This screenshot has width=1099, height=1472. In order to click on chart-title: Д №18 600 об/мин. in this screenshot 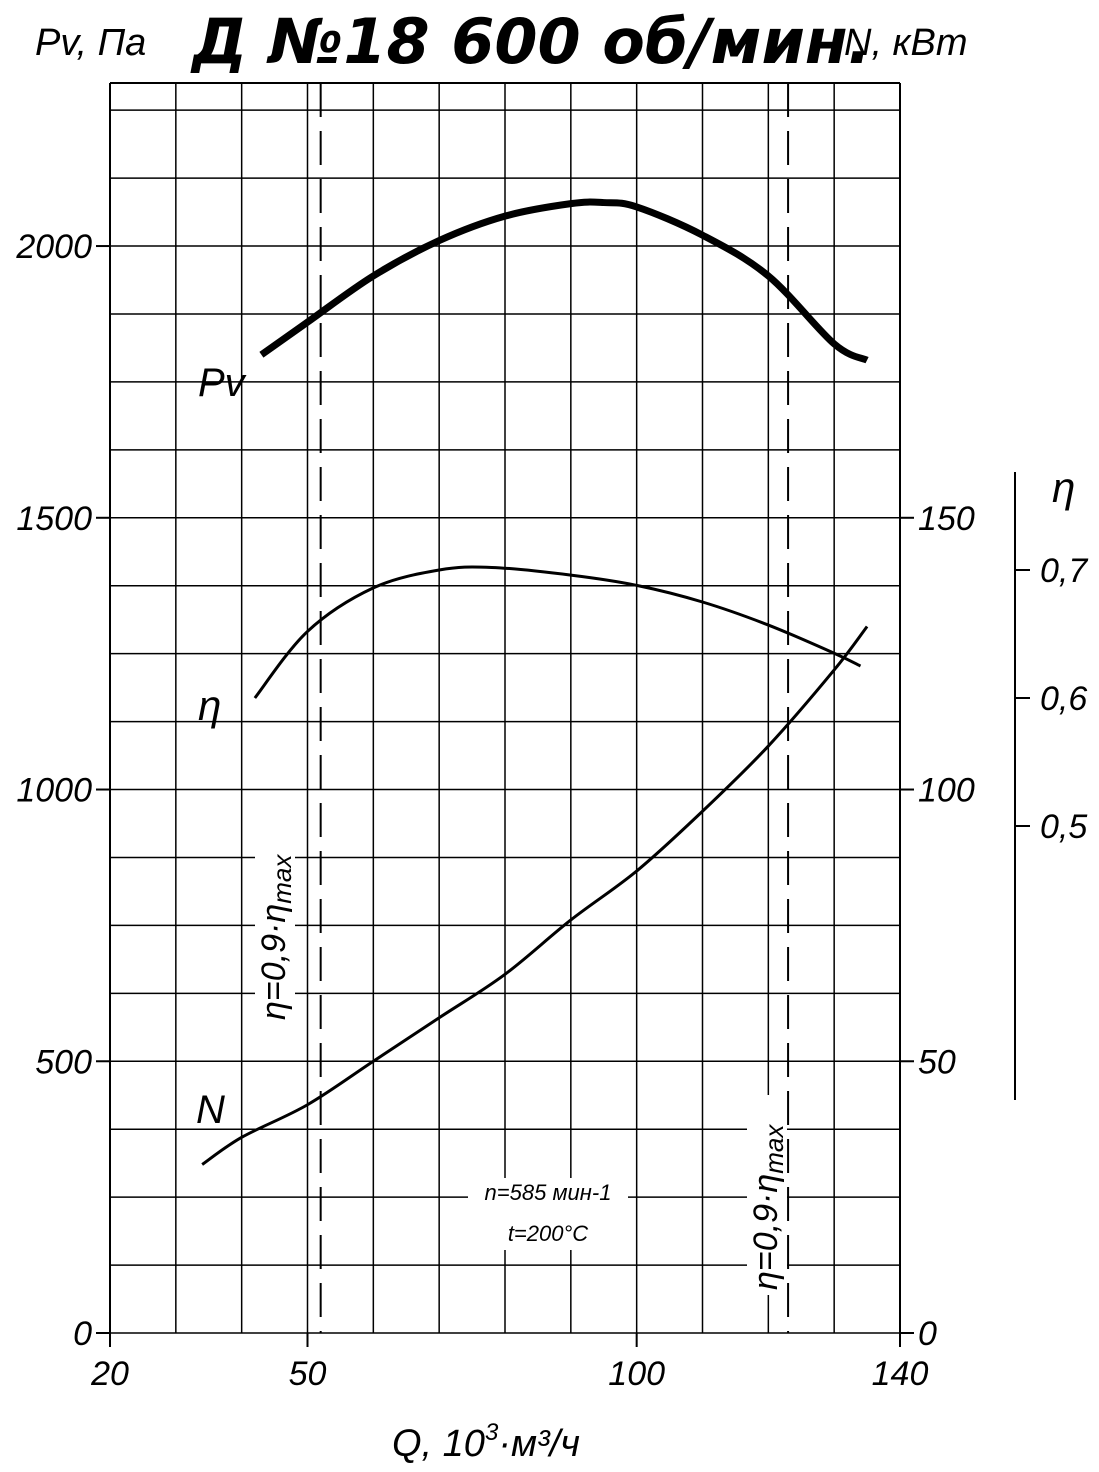, I will do `click(530, 41)`.